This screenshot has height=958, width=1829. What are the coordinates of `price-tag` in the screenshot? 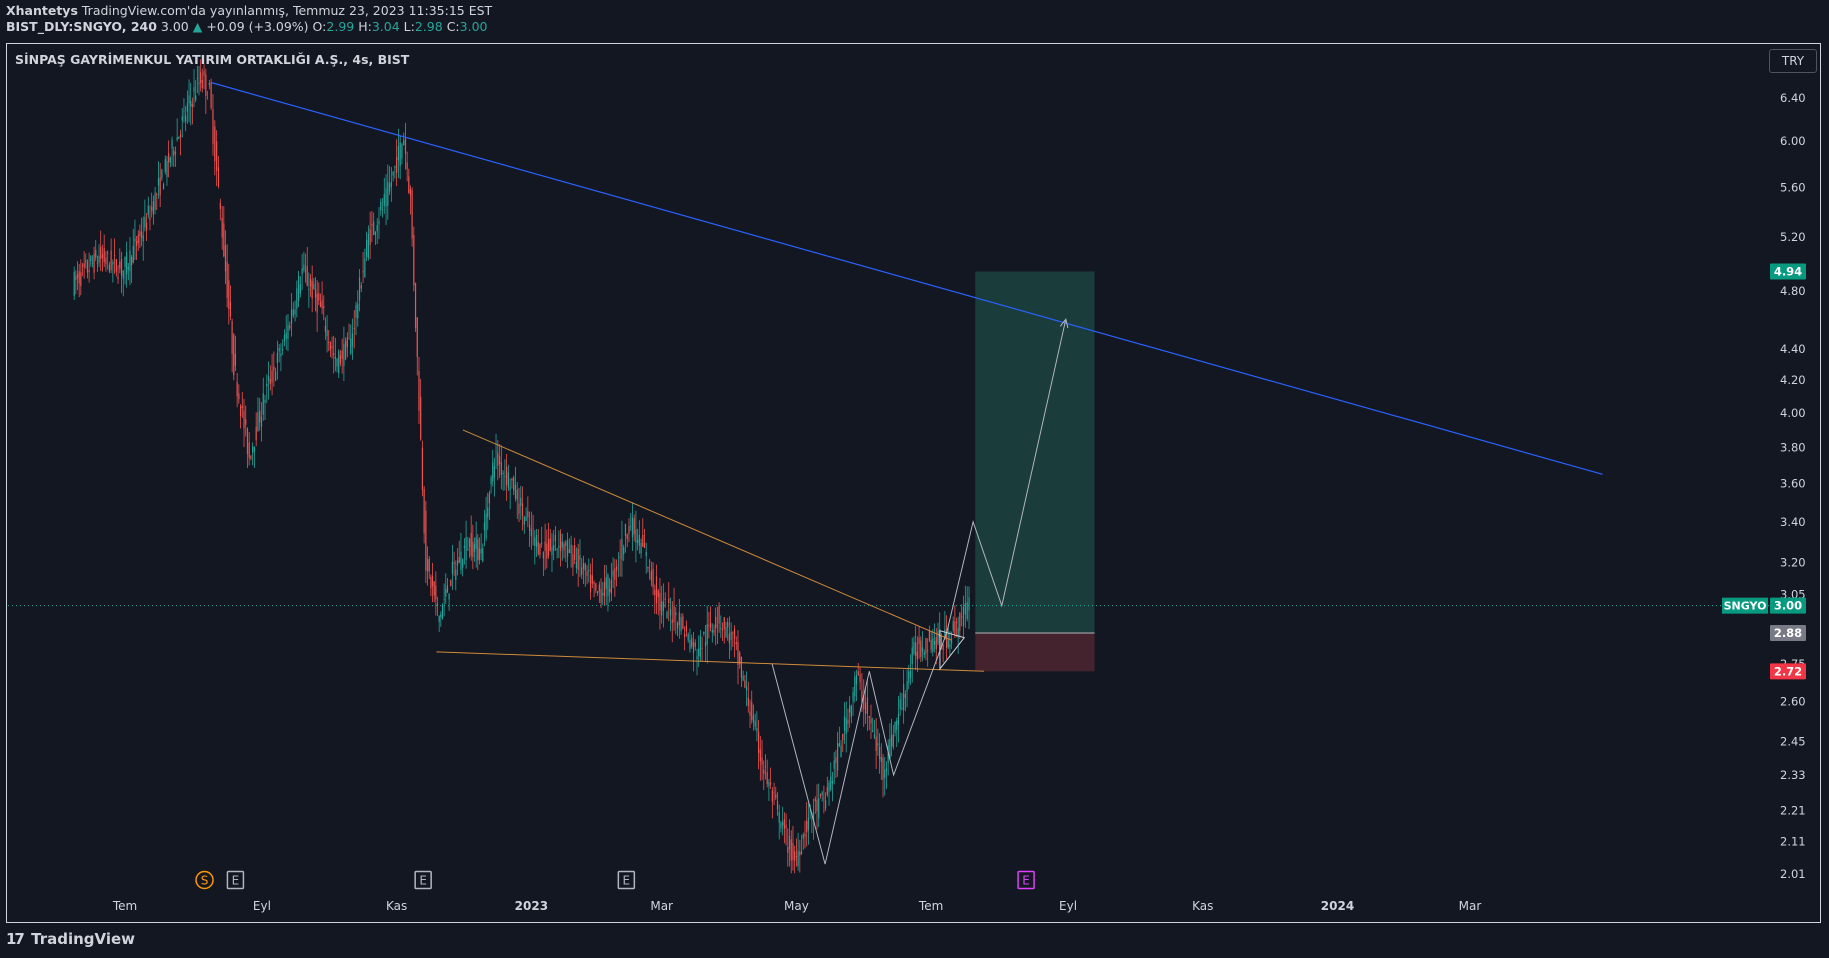 It's located at (1788, 271).